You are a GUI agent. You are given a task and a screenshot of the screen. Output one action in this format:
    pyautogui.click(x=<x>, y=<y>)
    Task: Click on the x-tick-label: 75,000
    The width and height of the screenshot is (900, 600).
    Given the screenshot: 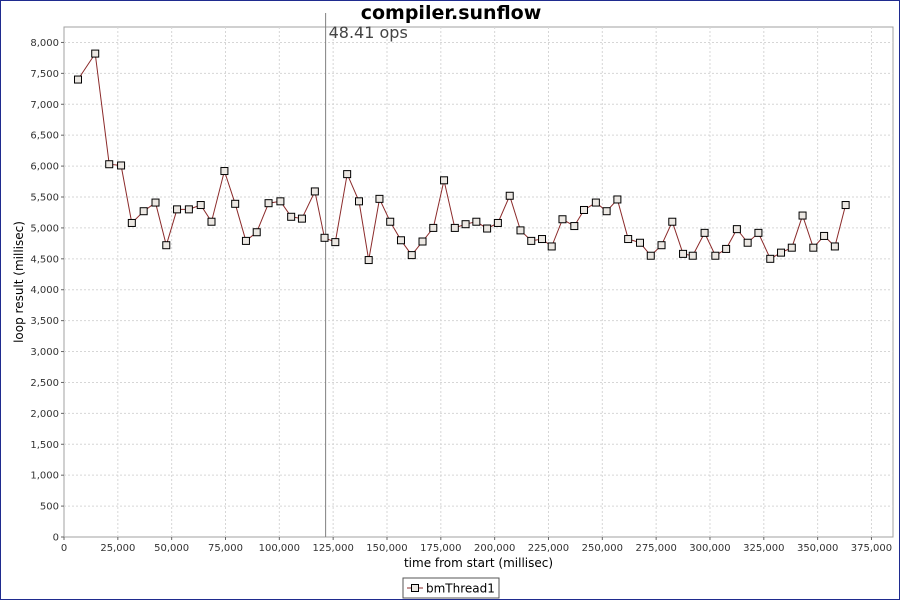 What is the action you would take?
    pyautogui.click(x=225, y=548)
    